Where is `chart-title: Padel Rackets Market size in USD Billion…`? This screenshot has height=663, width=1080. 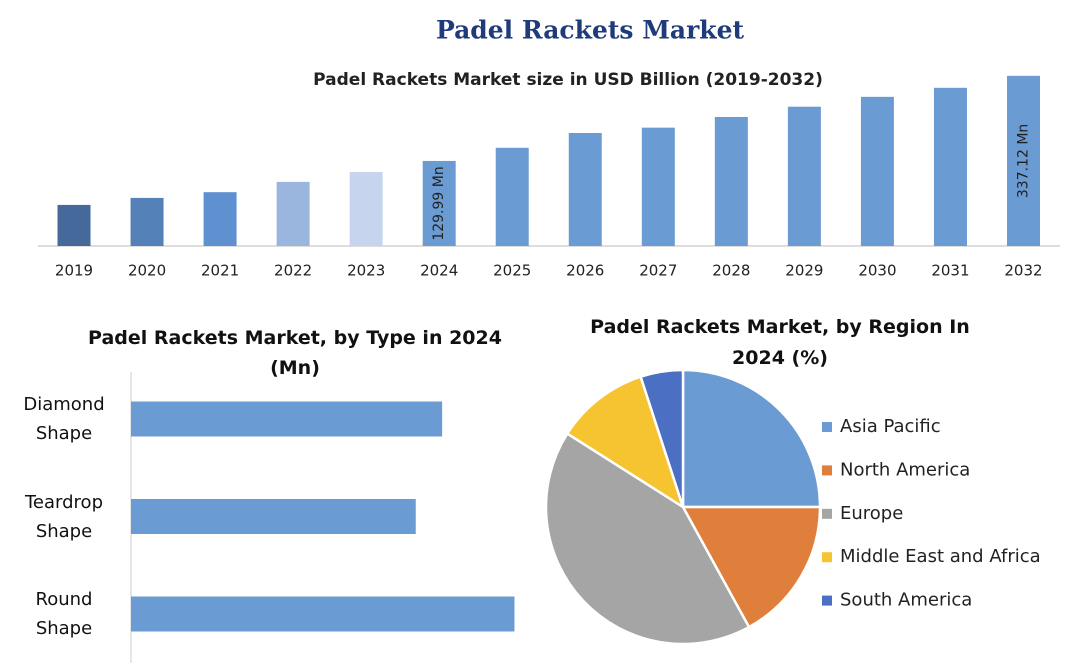
chart-title: Padel Rackets Market size in USD Billion… is located at coordinates (568, 80).